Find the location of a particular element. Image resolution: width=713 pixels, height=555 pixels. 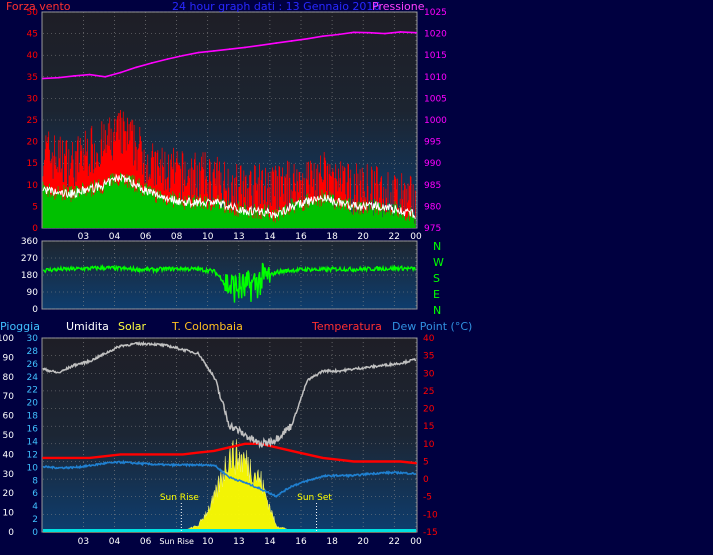

pressure-tick-label: 980 is located at coordinates (432, 207).